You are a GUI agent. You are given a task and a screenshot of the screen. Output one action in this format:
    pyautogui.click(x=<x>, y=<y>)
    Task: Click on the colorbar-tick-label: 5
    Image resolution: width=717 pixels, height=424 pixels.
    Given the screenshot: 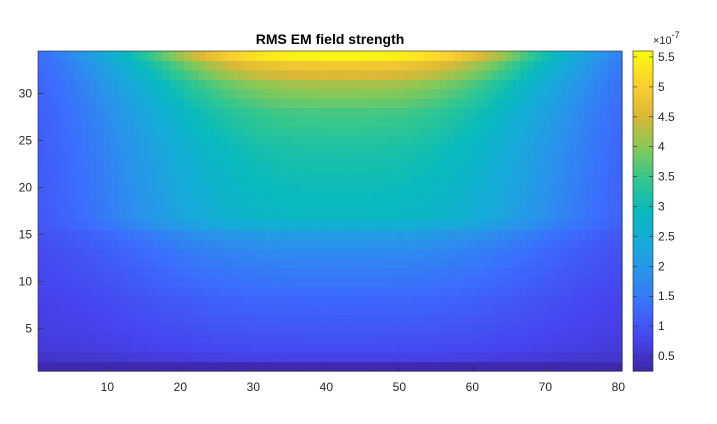 What is the action you would take?
    pyautogui.click(x=661, y=87)
    